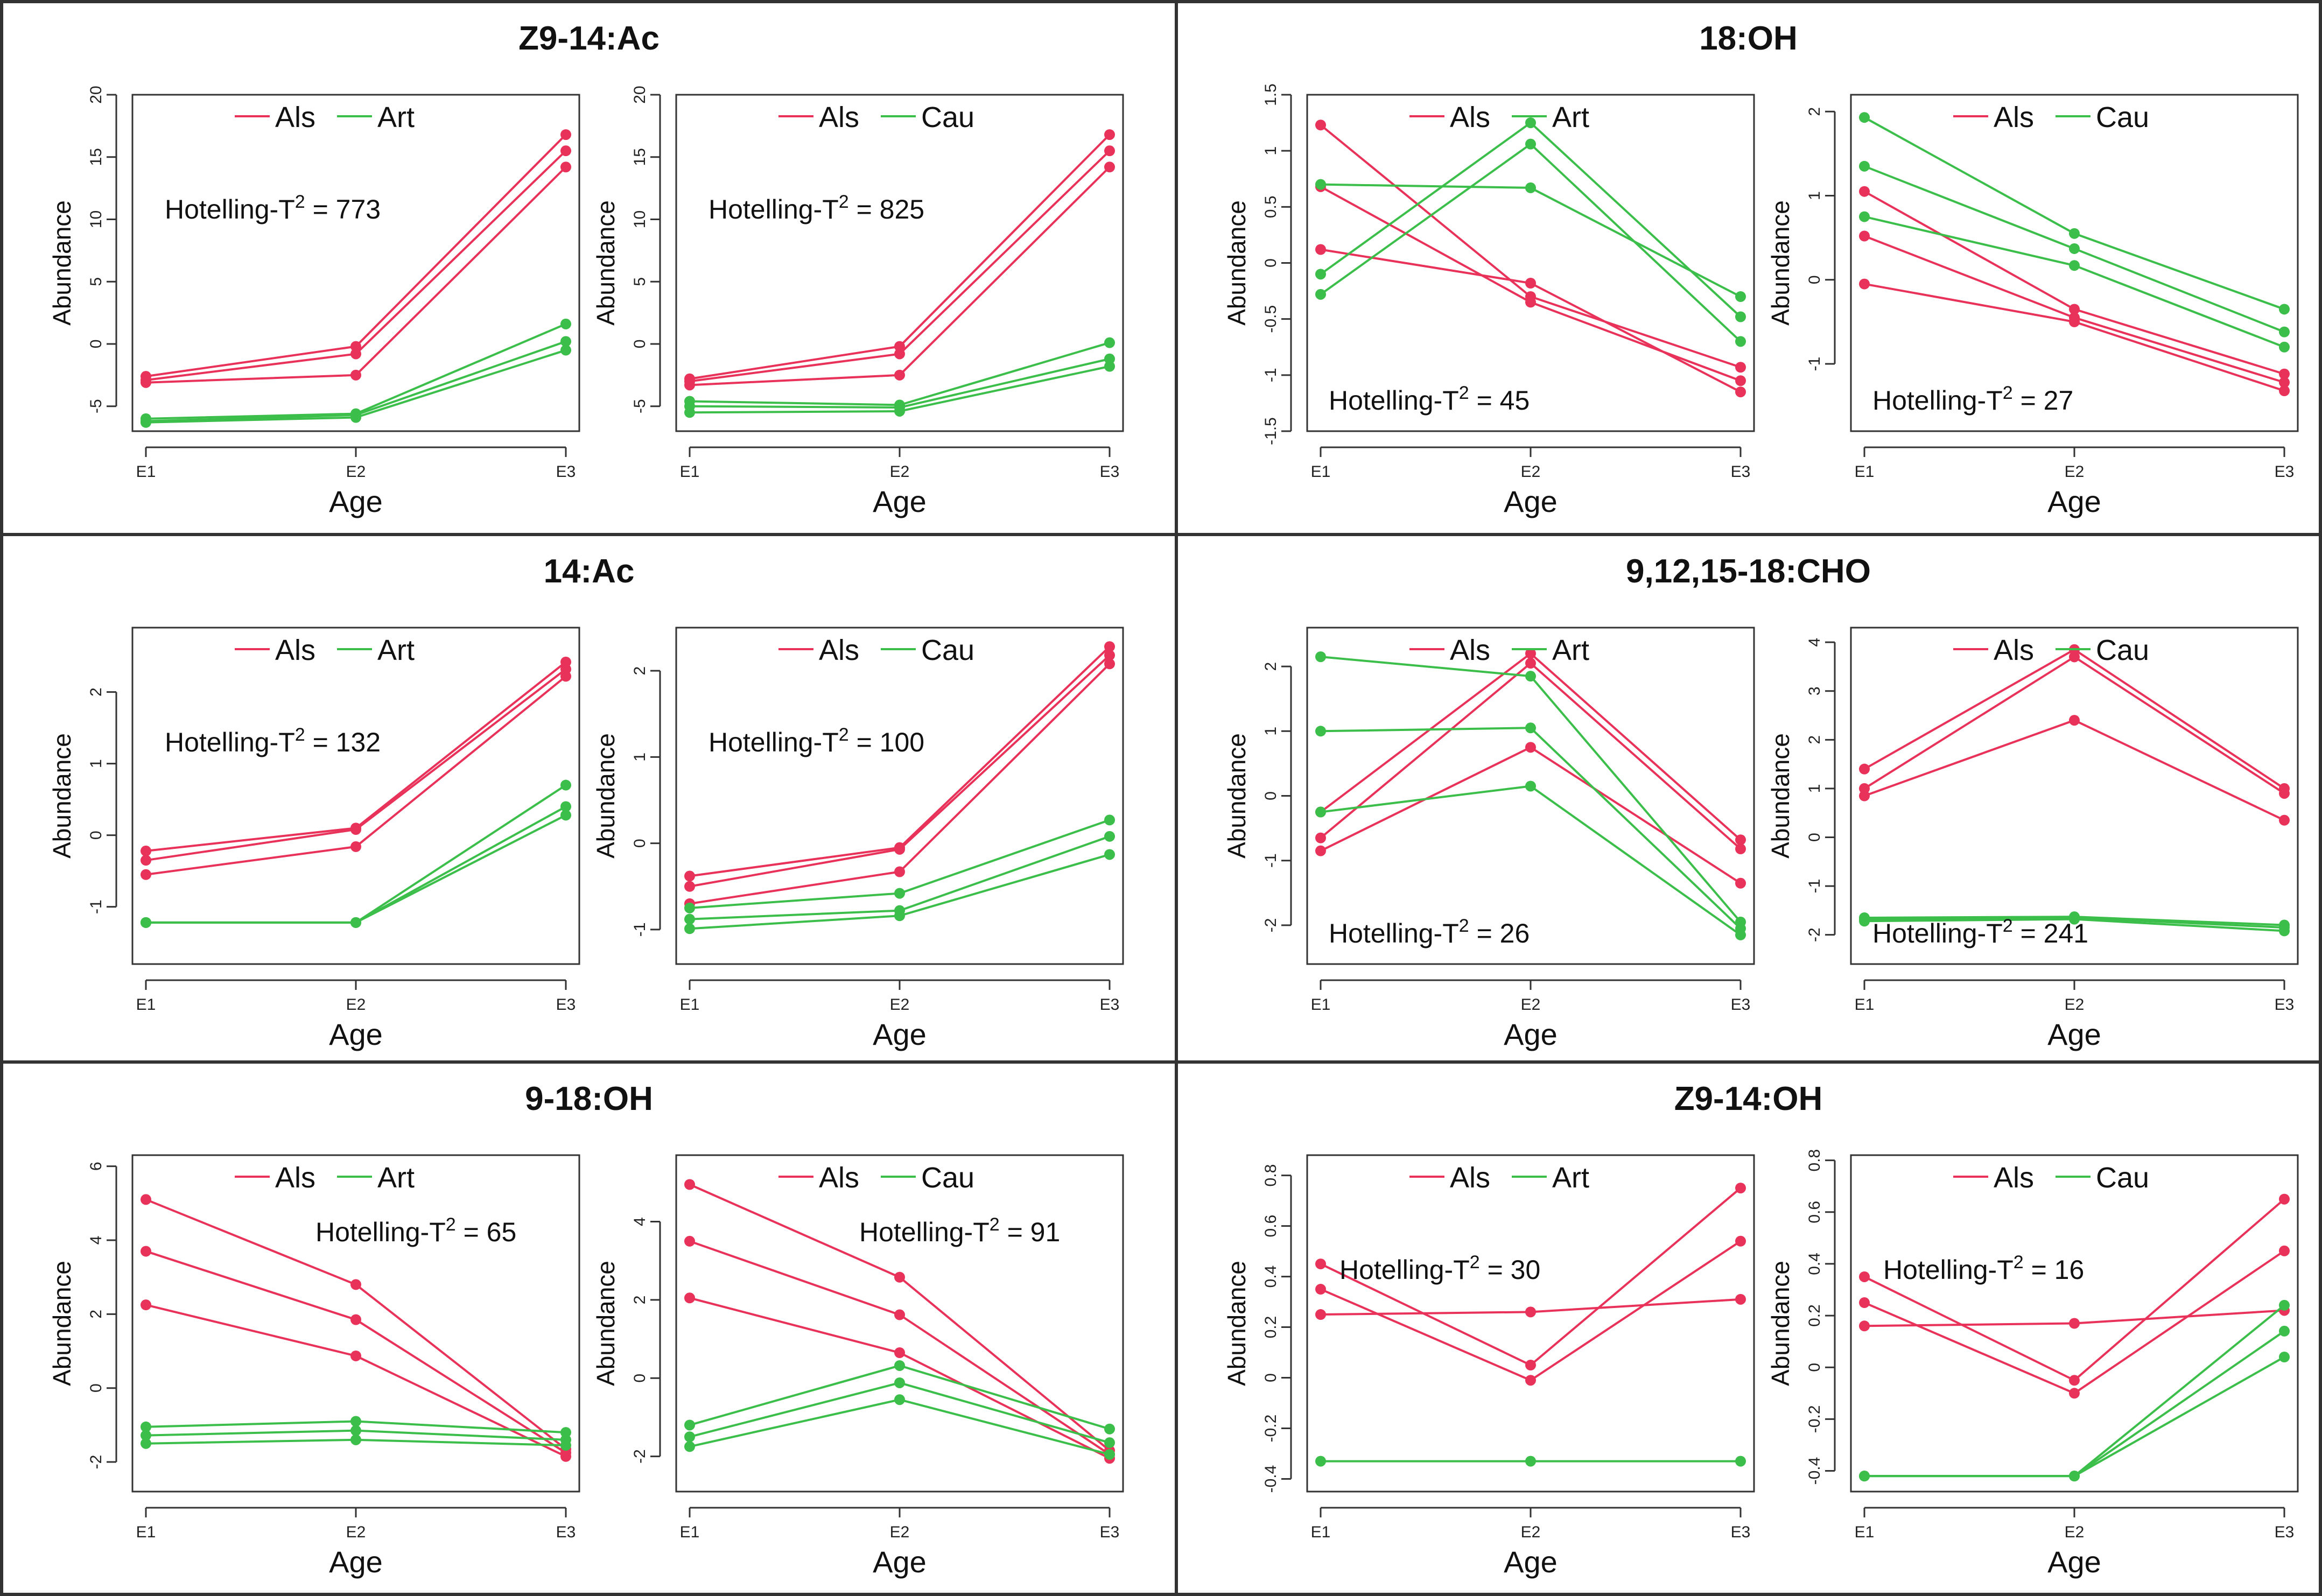 The height and width of the screenshot is (1596, 2322). What do you see at coordinates (1271, 860) in the screenshot?
I see `y-tick-label: -1` at bounding box center [1271, 860].